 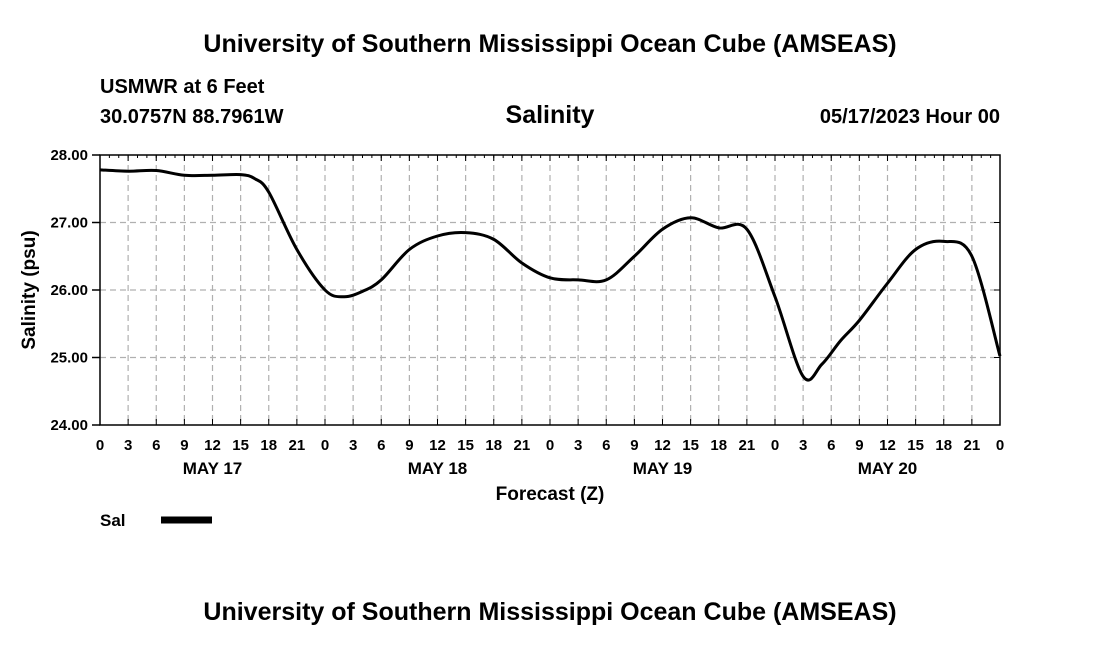 I want to click on day-label: MAY 17, so click(x=213, y=468).